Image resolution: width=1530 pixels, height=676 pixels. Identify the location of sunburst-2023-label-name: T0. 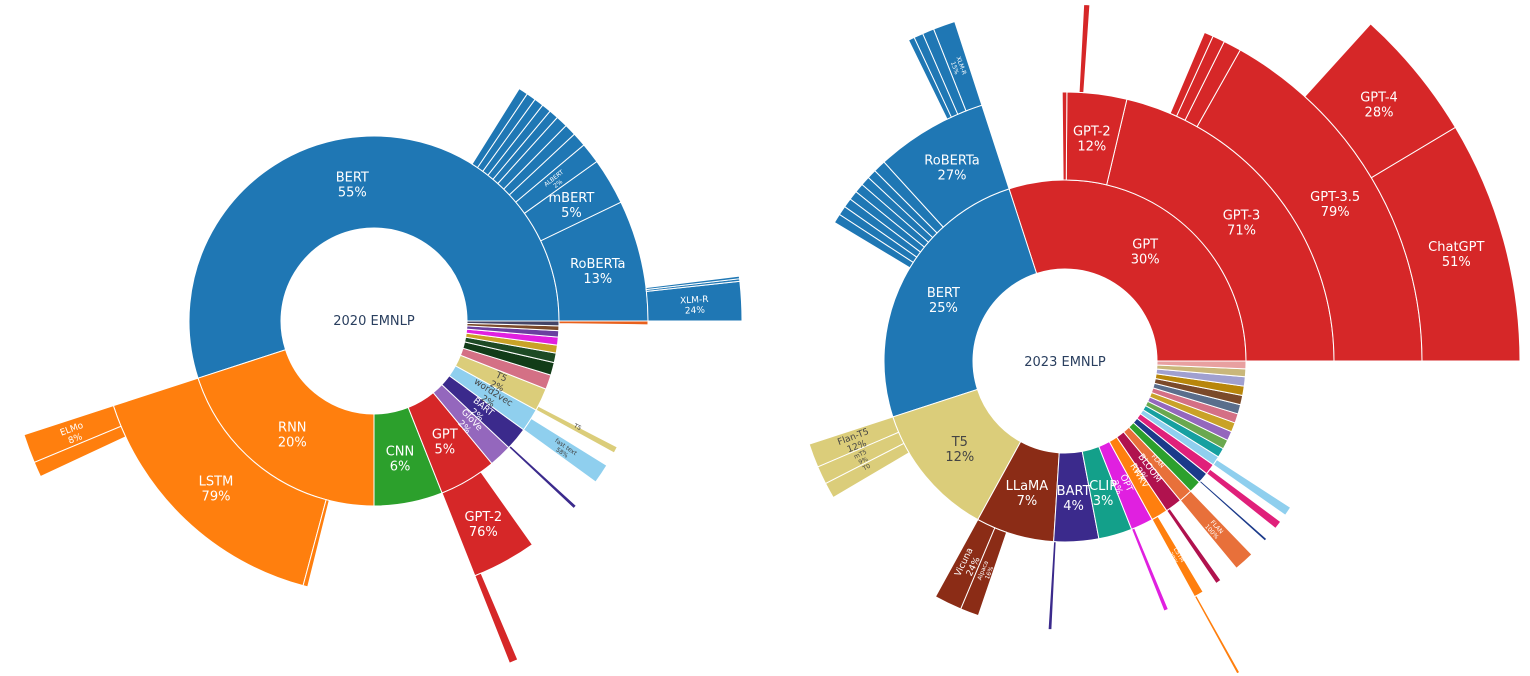
(866, 468).